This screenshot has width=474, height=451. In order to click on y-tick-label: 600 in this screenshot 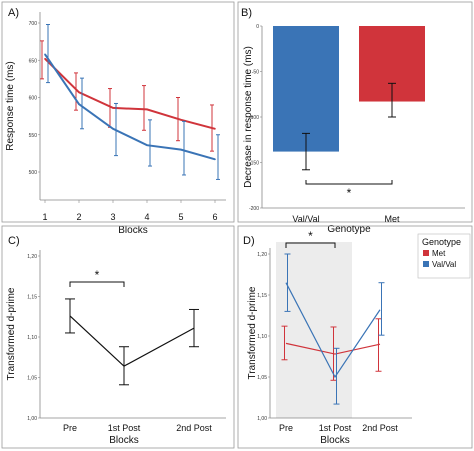, I will do `click(33, 99)`.